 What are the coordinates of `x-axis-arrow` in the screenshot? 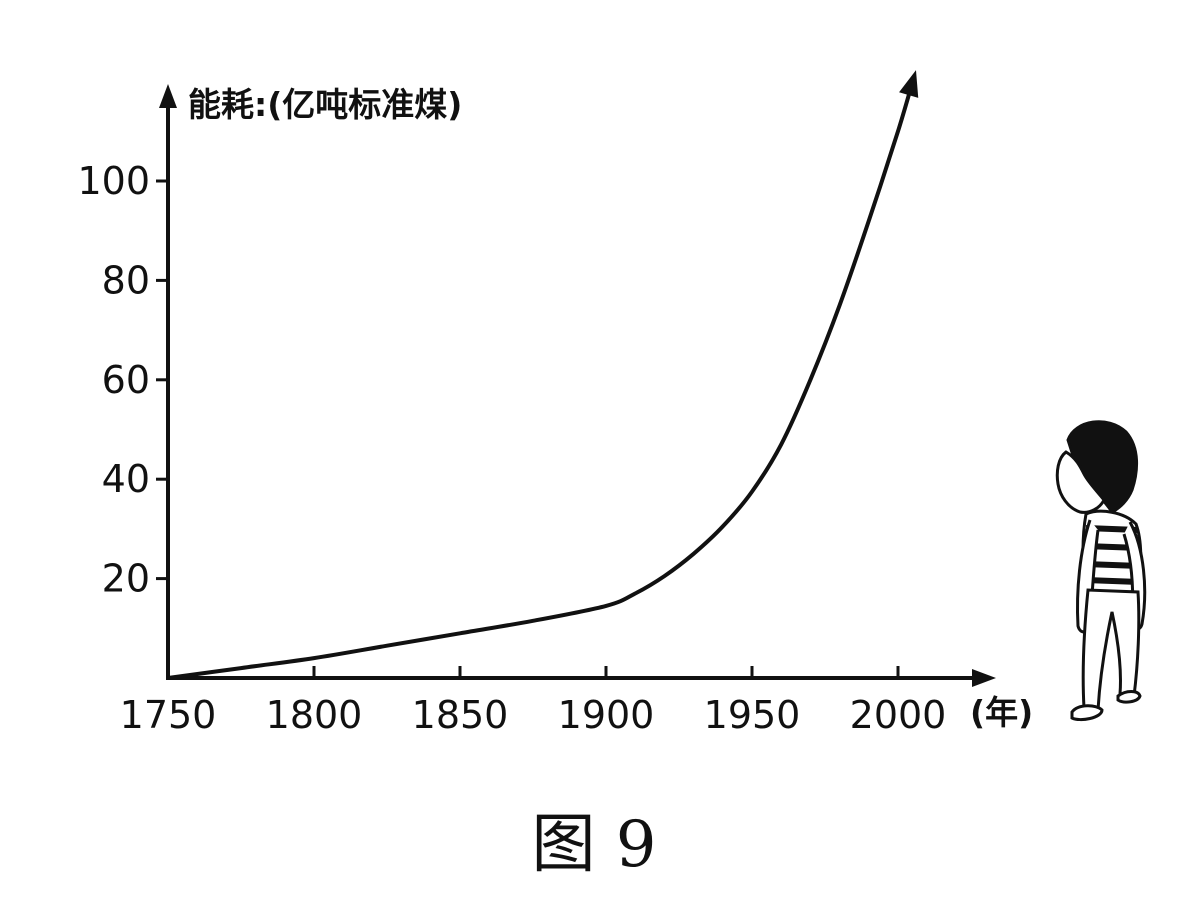 It's located at (984, 678).